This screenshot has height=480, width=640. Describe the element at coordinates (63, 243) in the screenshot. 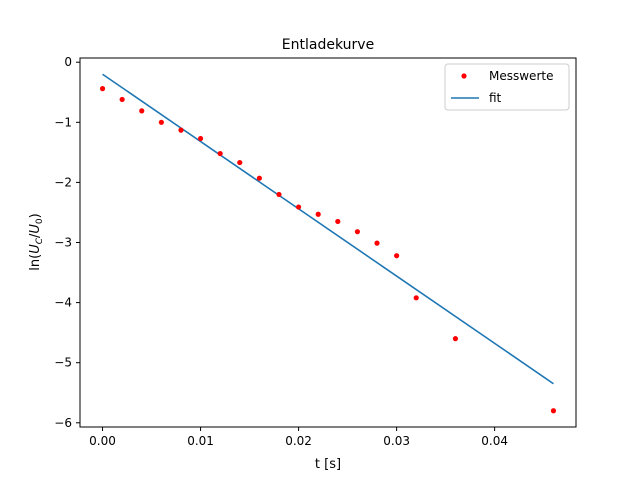

I see `y-tick-label: −3` at that location.